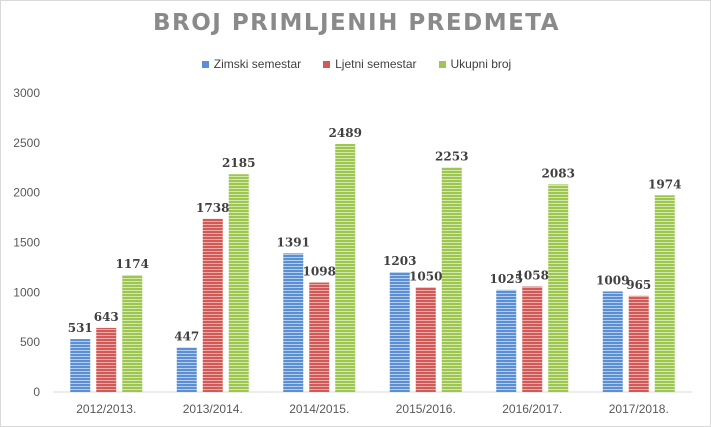 This screenshot has height=427, width=711. I want to click on data-label: 2253, so click(451, 156).